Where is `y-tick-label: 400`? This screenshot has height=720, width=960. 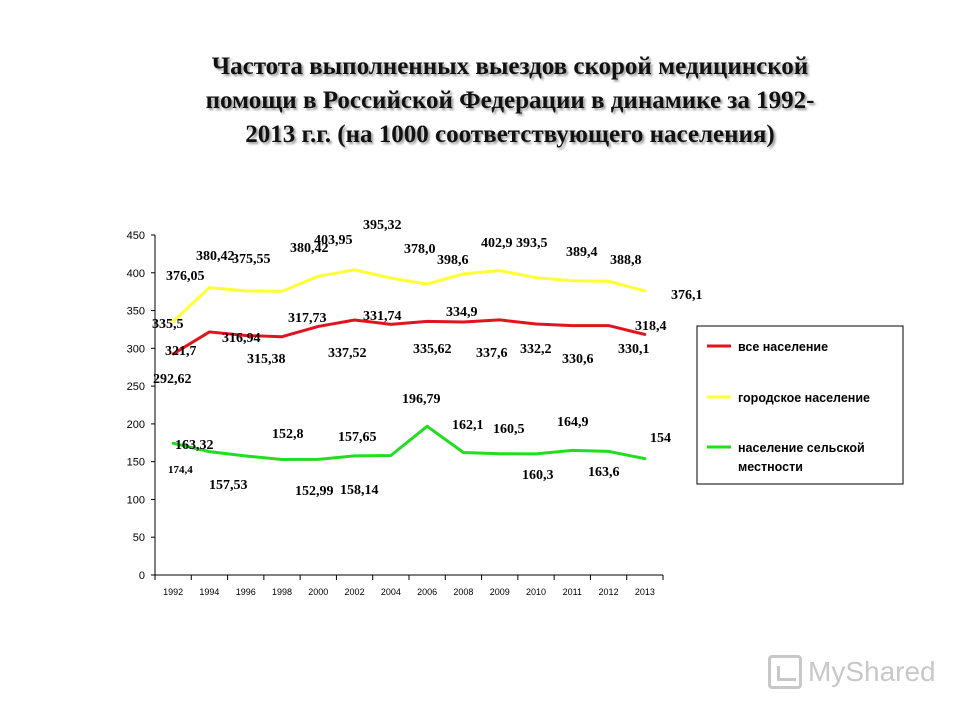 y-tick-label: 400 is located at coordinates (136, 274).